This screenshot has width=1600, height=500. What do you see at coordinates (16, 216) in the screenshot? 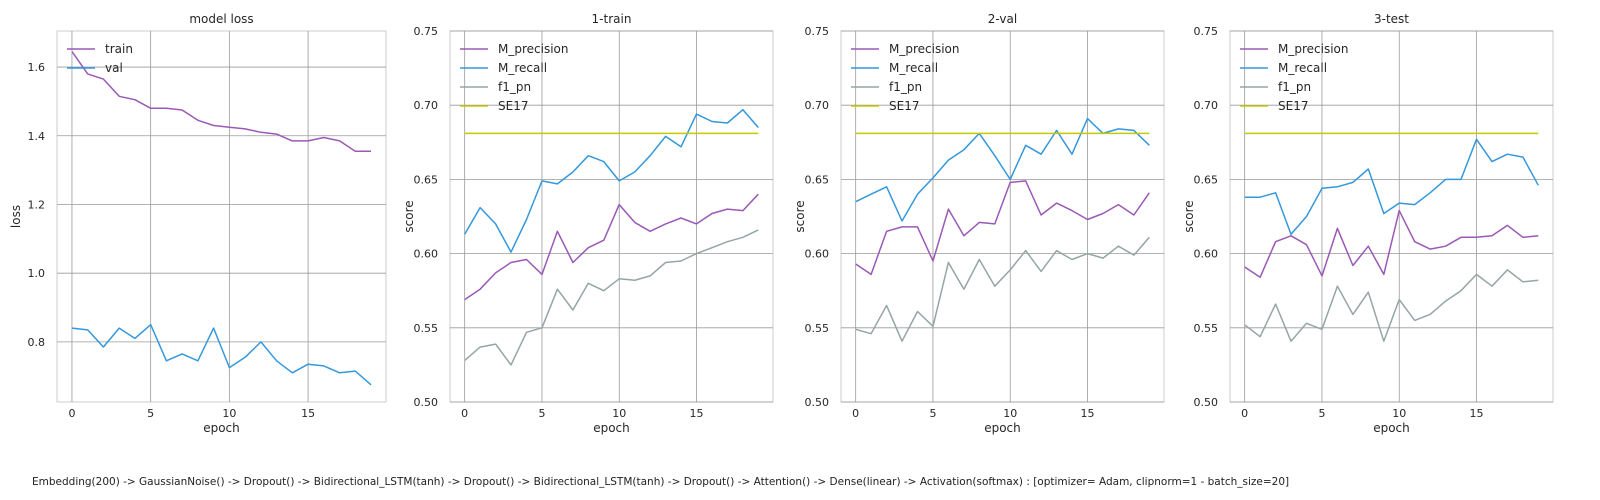
I see `y-axis-label: loss` at bounding box center [16, 216].